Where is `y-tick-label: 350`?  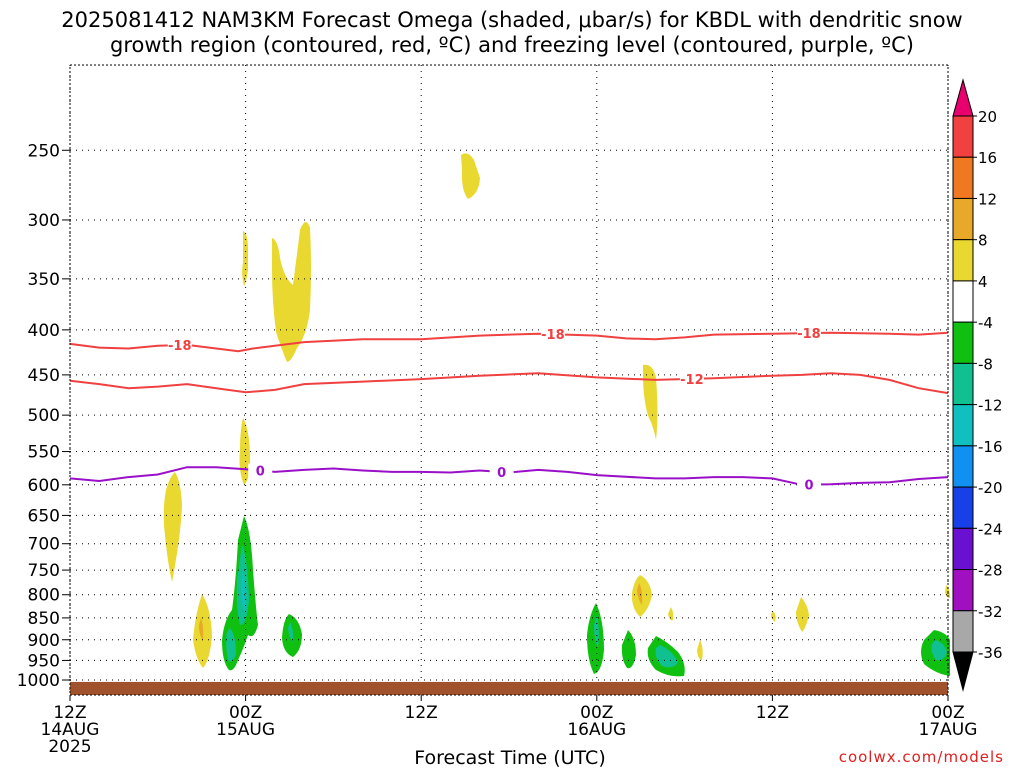 y-tick-label: 350 is located at coordinates (44, 280).